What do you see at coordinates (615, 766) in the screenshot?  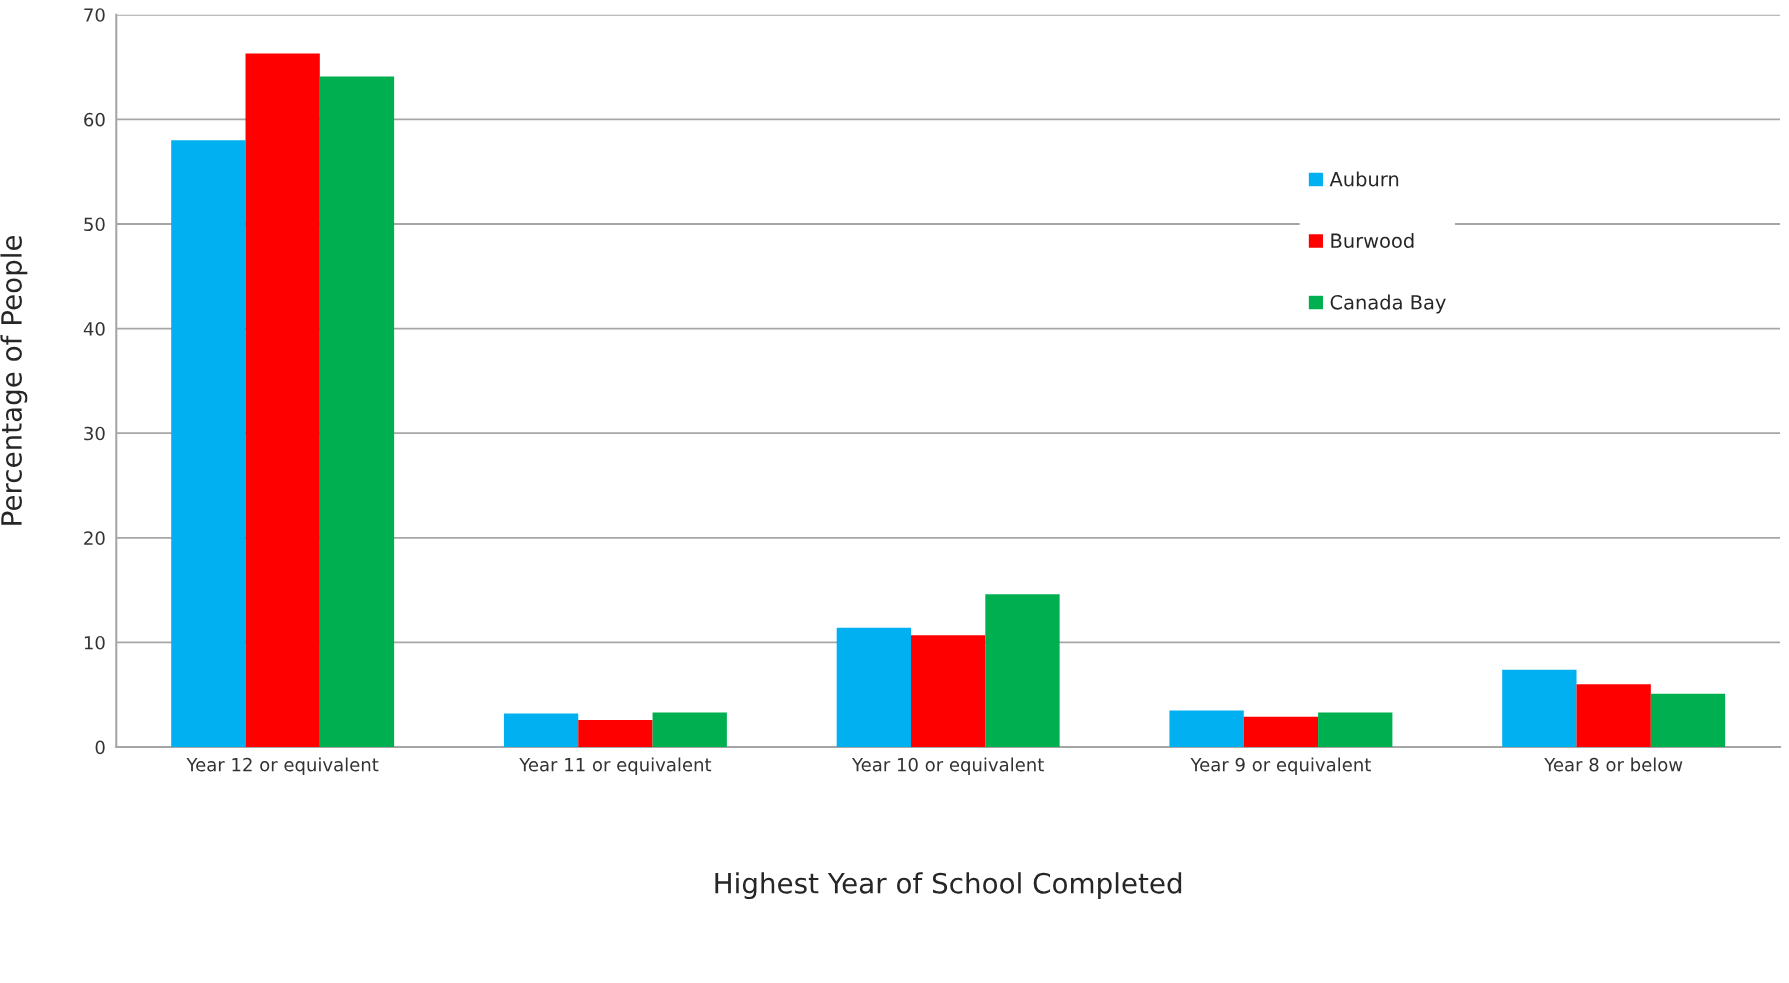 I see `x-tick-label: Year 11 or equivalent` at bounding box center [615, 766].